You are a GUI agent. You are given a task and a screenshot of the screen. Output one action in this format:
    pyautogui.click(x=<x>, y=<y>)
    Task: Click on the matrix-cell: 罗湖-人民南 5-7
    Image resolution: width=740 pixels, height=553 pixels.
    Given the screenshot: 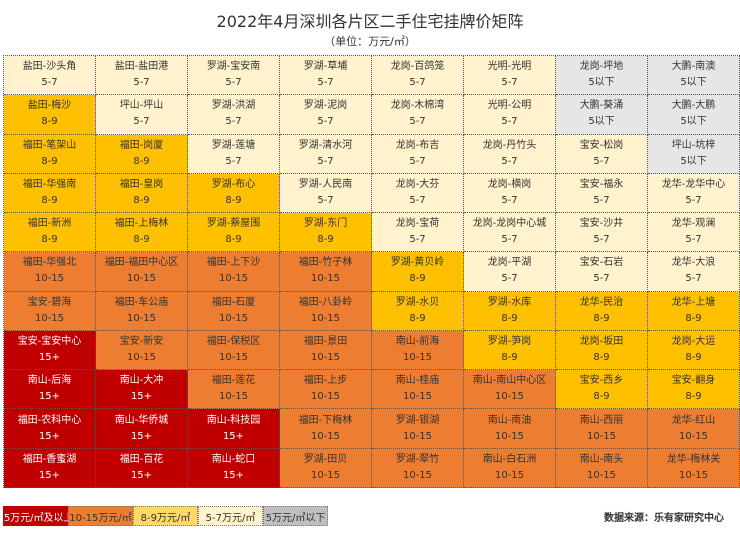 What is the action you would take?
    pyautogui.click(x=326, y=193)
    